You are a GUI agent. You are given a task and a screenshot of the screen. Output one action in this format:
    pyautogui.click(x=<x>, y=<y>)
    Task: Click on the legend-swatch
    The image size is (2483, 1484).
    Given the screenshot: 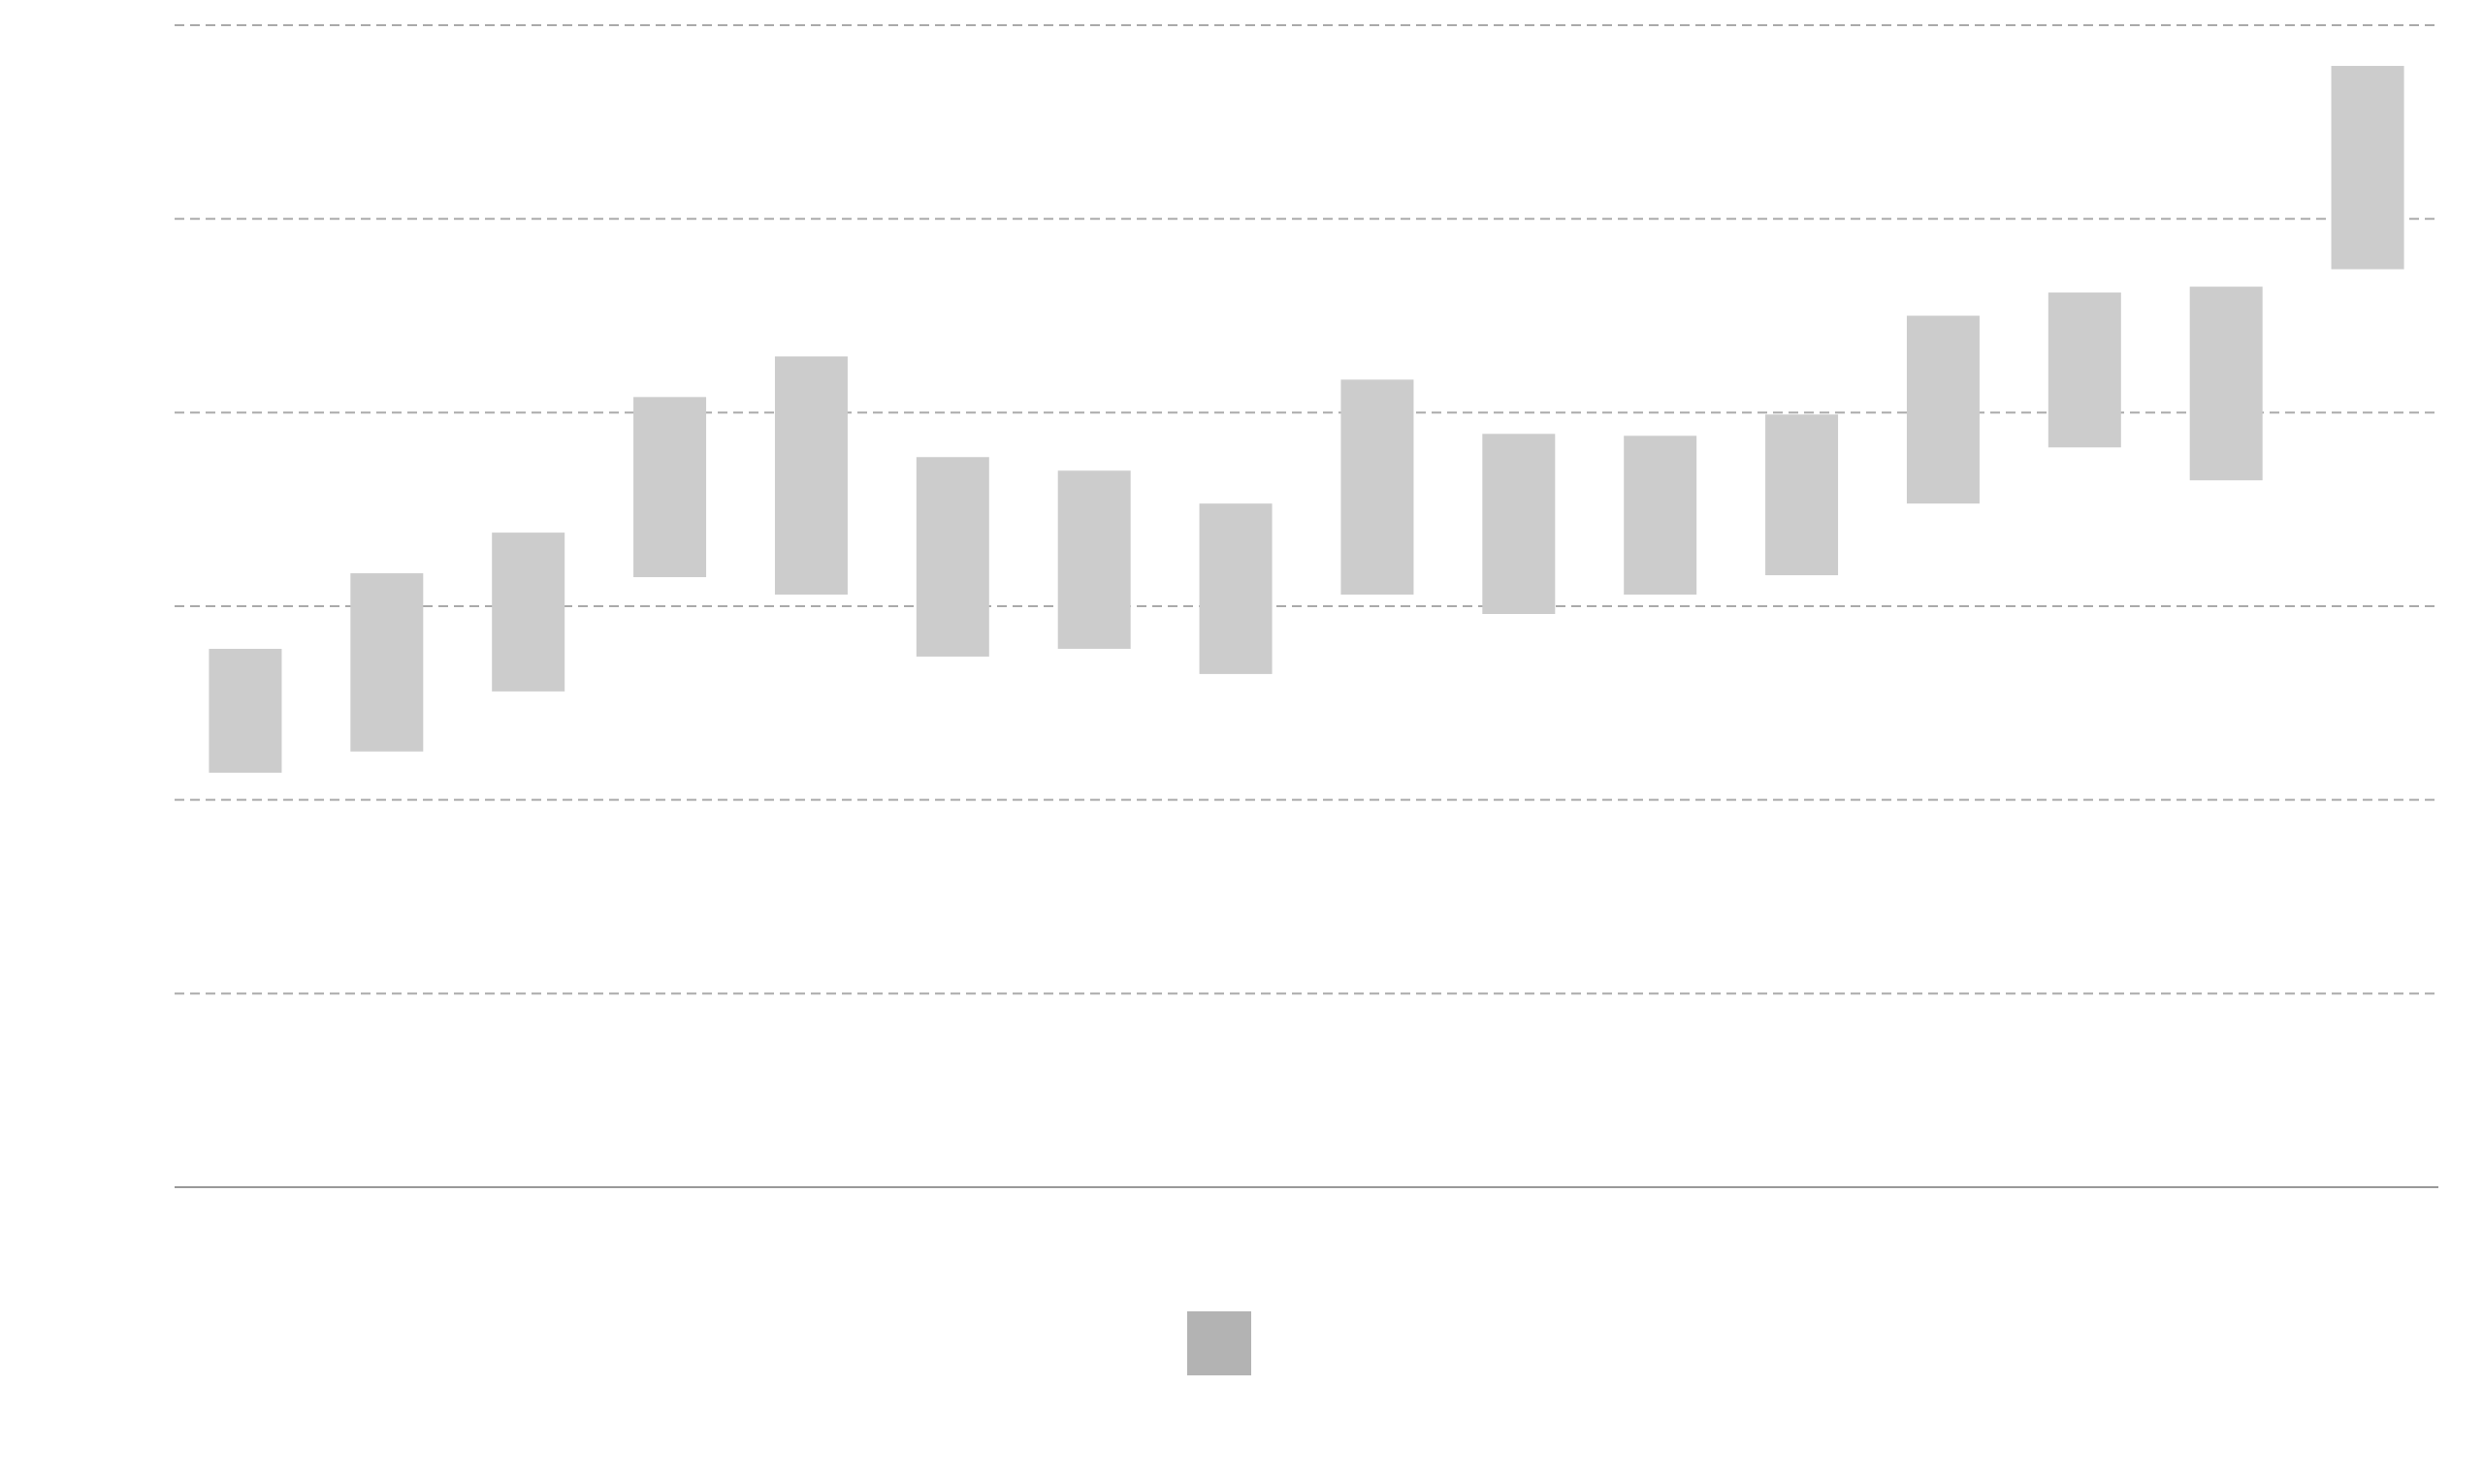 What is the action you would take?
    pyautogui.click(x=1219, y=1343)
    